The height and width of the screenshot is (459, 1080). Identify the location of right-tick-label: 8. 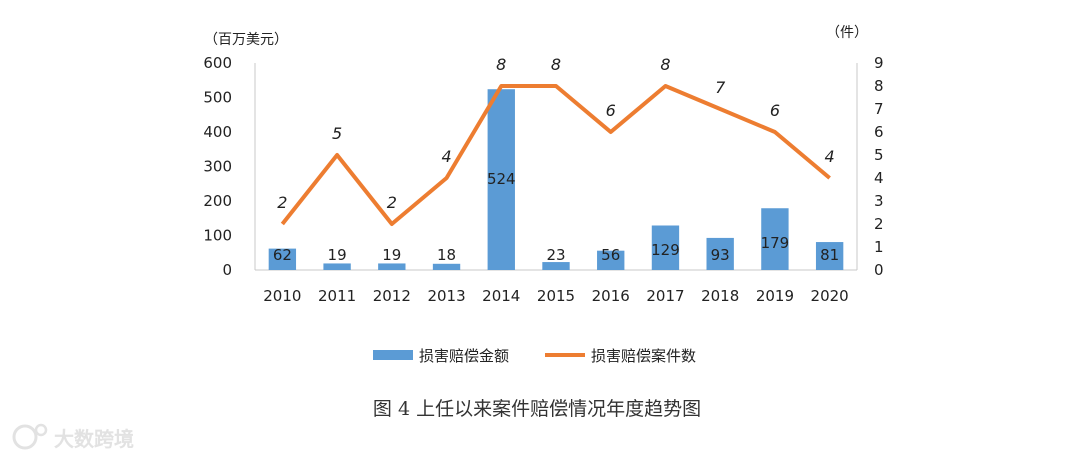
(879, 86).